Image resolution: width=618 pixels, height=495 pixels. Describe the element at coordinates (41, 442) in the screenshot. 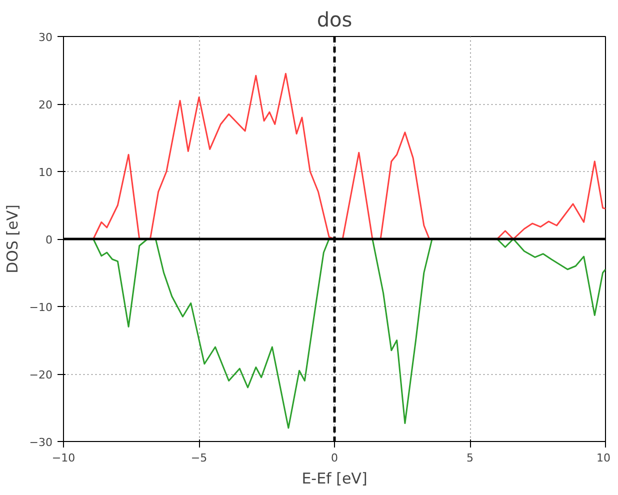

I see `y-tick-label: −30` at that location.